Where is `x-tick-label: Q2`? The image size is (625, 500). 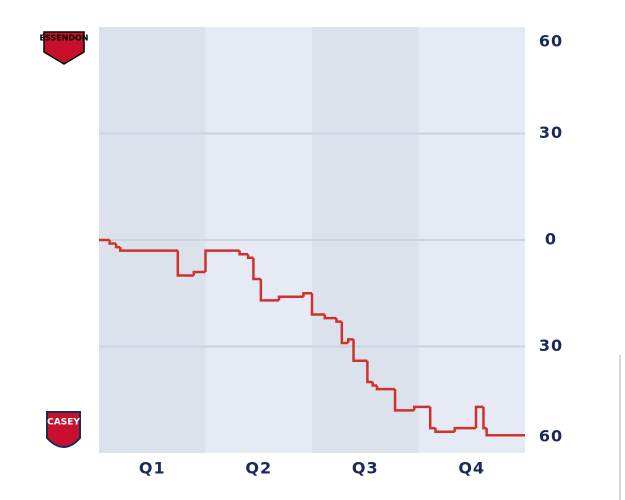
x-tick-label: Q2 is located at coordinates (258, 468).